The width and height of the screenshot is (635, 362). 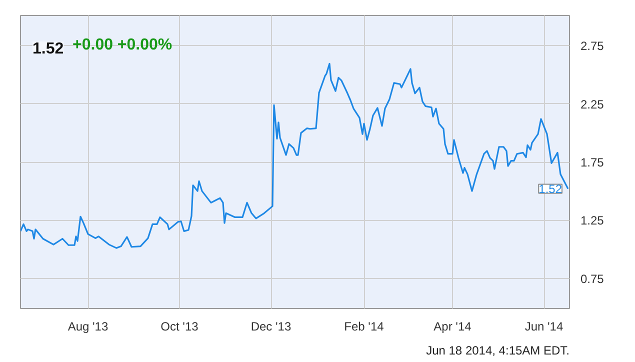 I want to click on y-tick-label: 1.25, so click(x=592, y=221).